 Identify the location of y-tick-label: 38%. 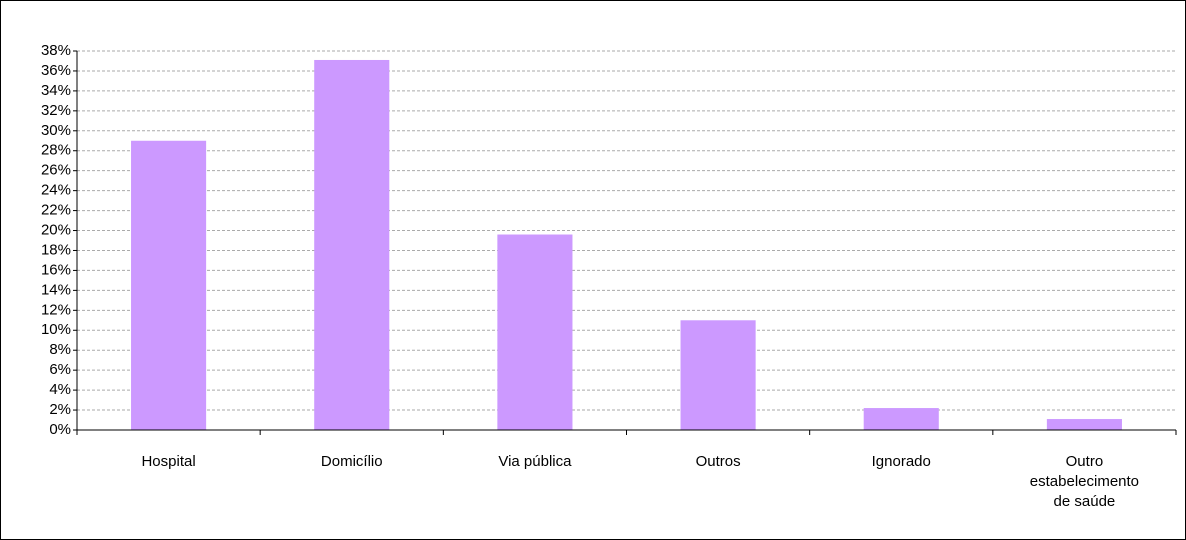
(56, 50).